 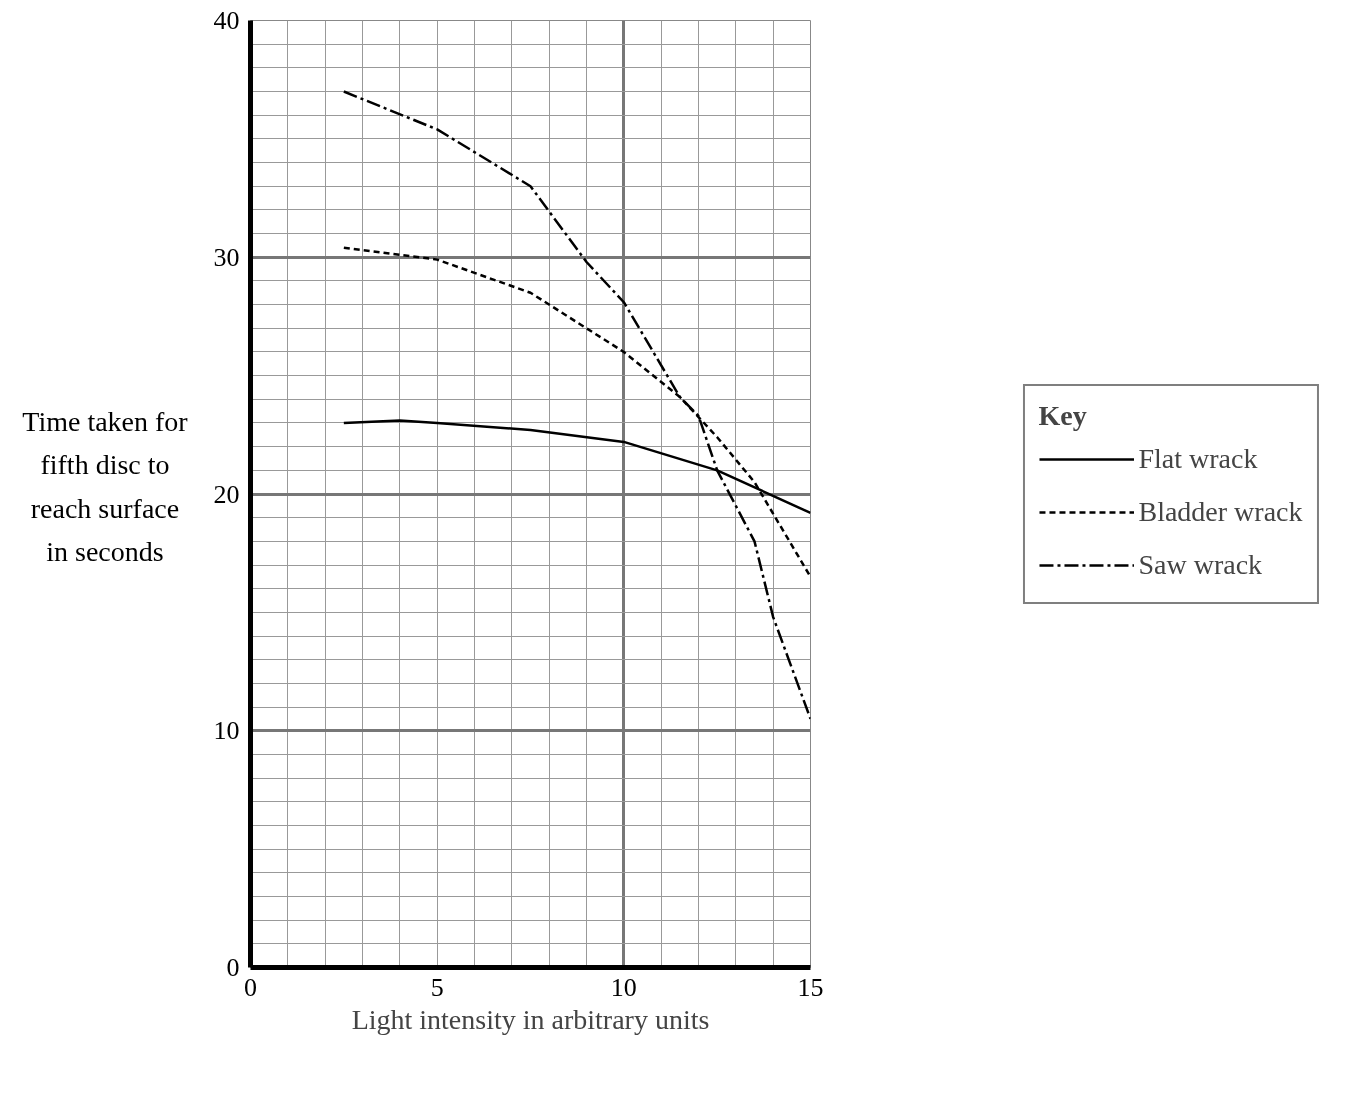 I want to click on y-tick-label: 0, so click(x=233, y=967).